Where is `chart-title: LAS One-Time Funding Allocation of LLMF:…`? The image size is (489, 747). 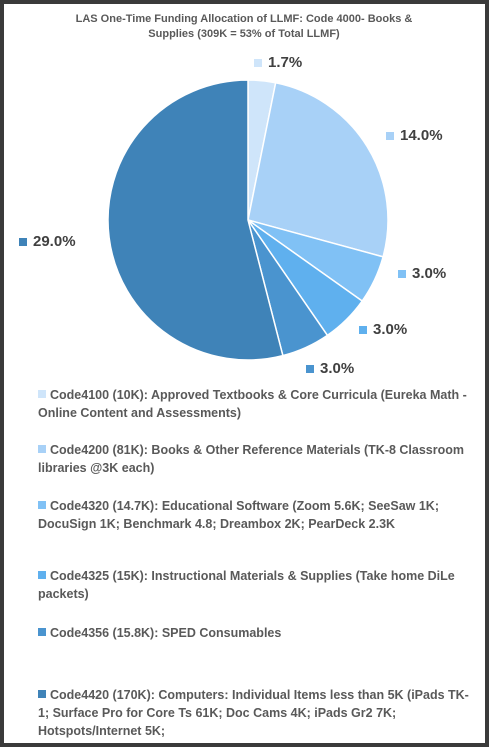
chart-title: LAS One-Time Funding Allocation of LLMF:… is located at coordinates (244, 26).